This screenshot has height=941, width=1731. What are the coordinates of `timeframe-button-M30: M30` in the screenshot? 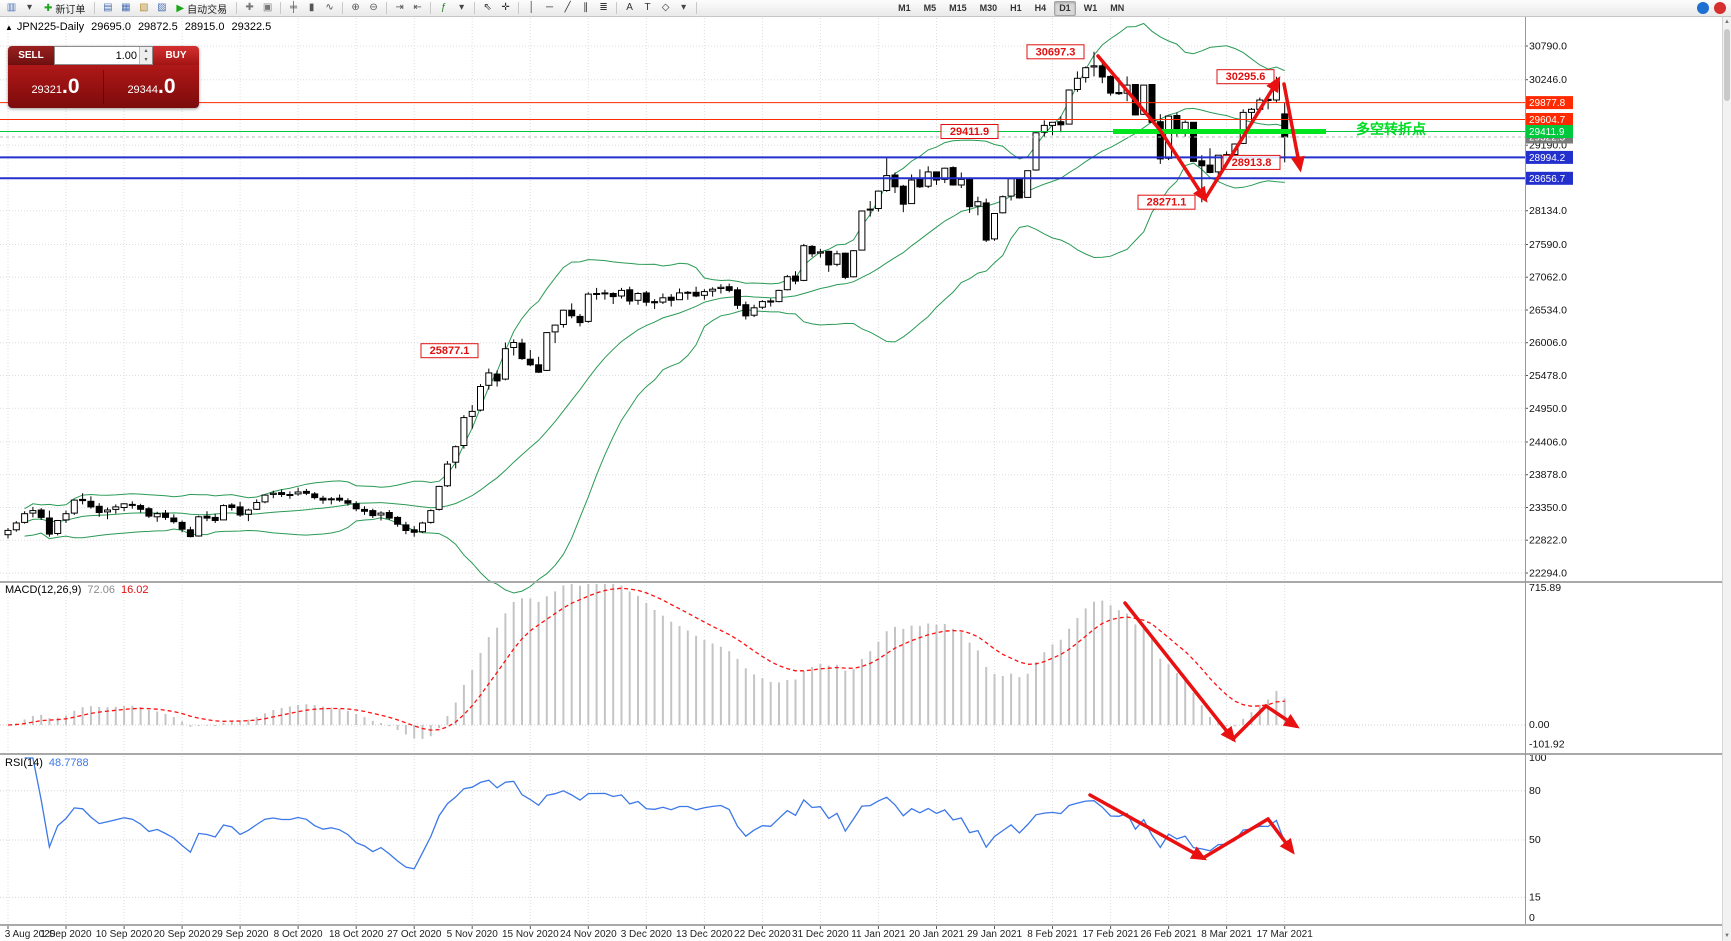 It's located at (988, 7).